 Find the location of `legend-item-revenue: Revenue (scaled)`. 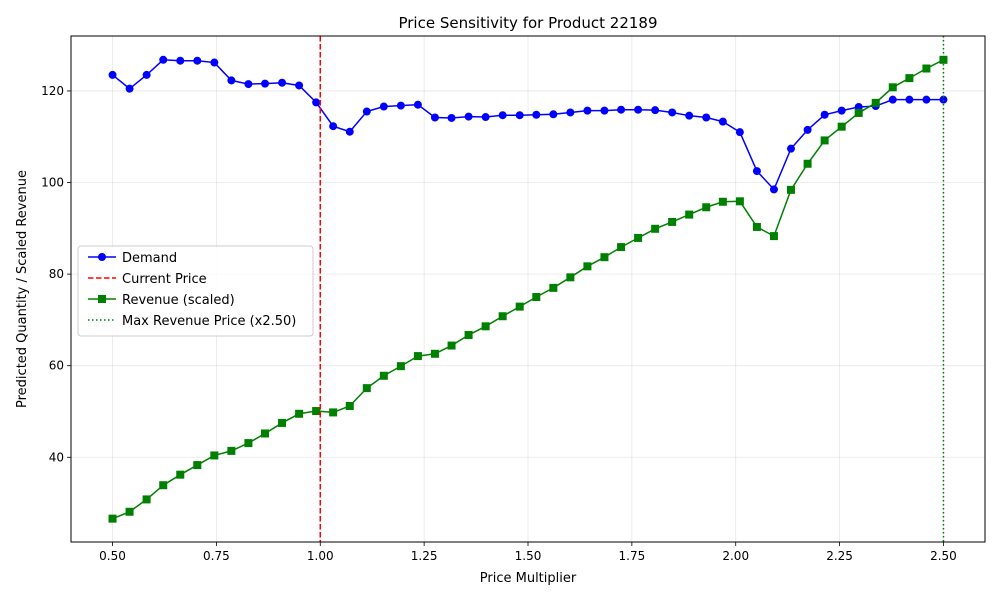

legend-item-revenue: Revenue (scaled) is located at coordinates (161, 300).